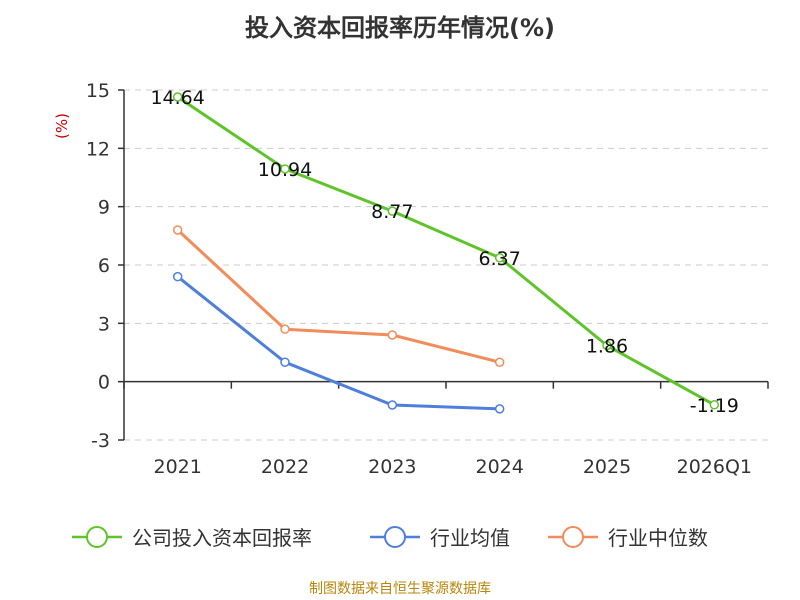 The height and width of the screenshot is (600, 800). I want to click on y-tick-label: 15, so click(98, 91).